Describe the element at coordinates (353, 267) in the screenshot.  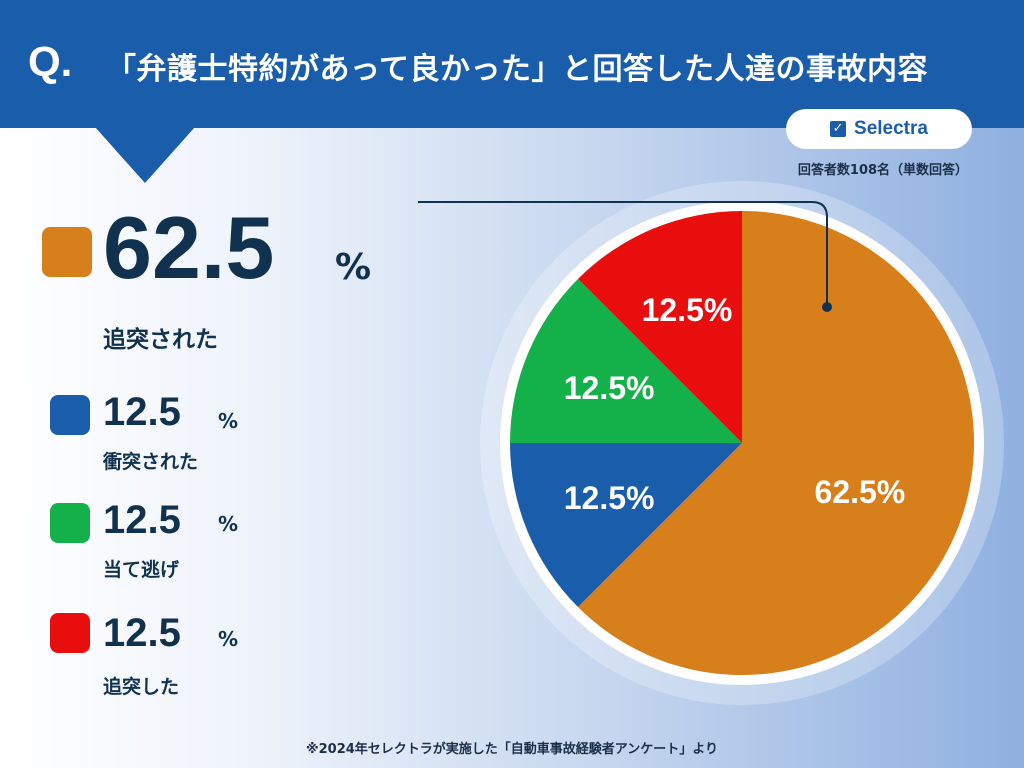
I see `legend-main-unit: %` at that location.